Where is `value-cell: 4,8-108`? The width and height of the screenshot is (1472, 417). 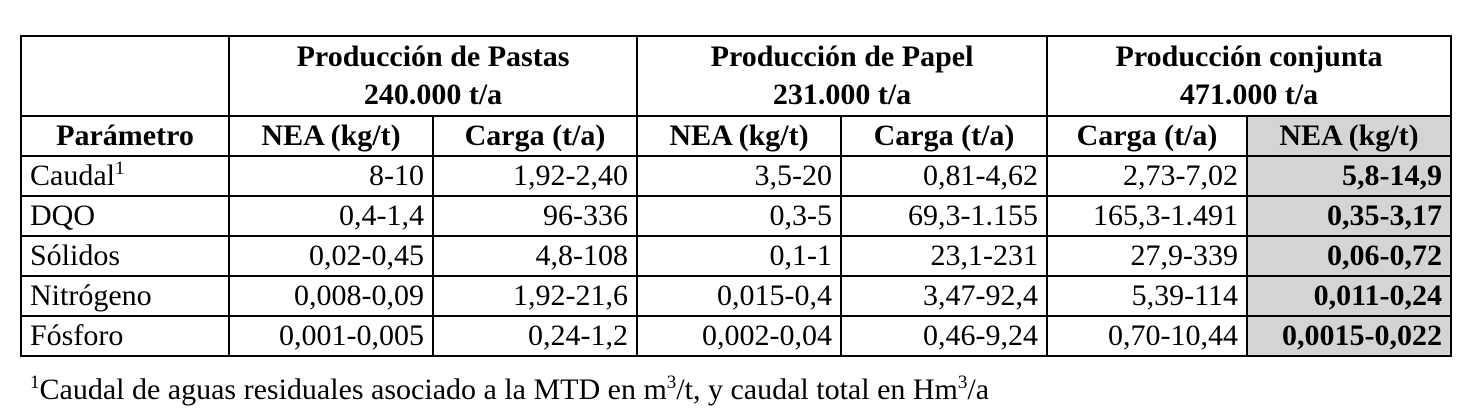
value-cell: 4,8-108 is located at coordinates (535, 256).